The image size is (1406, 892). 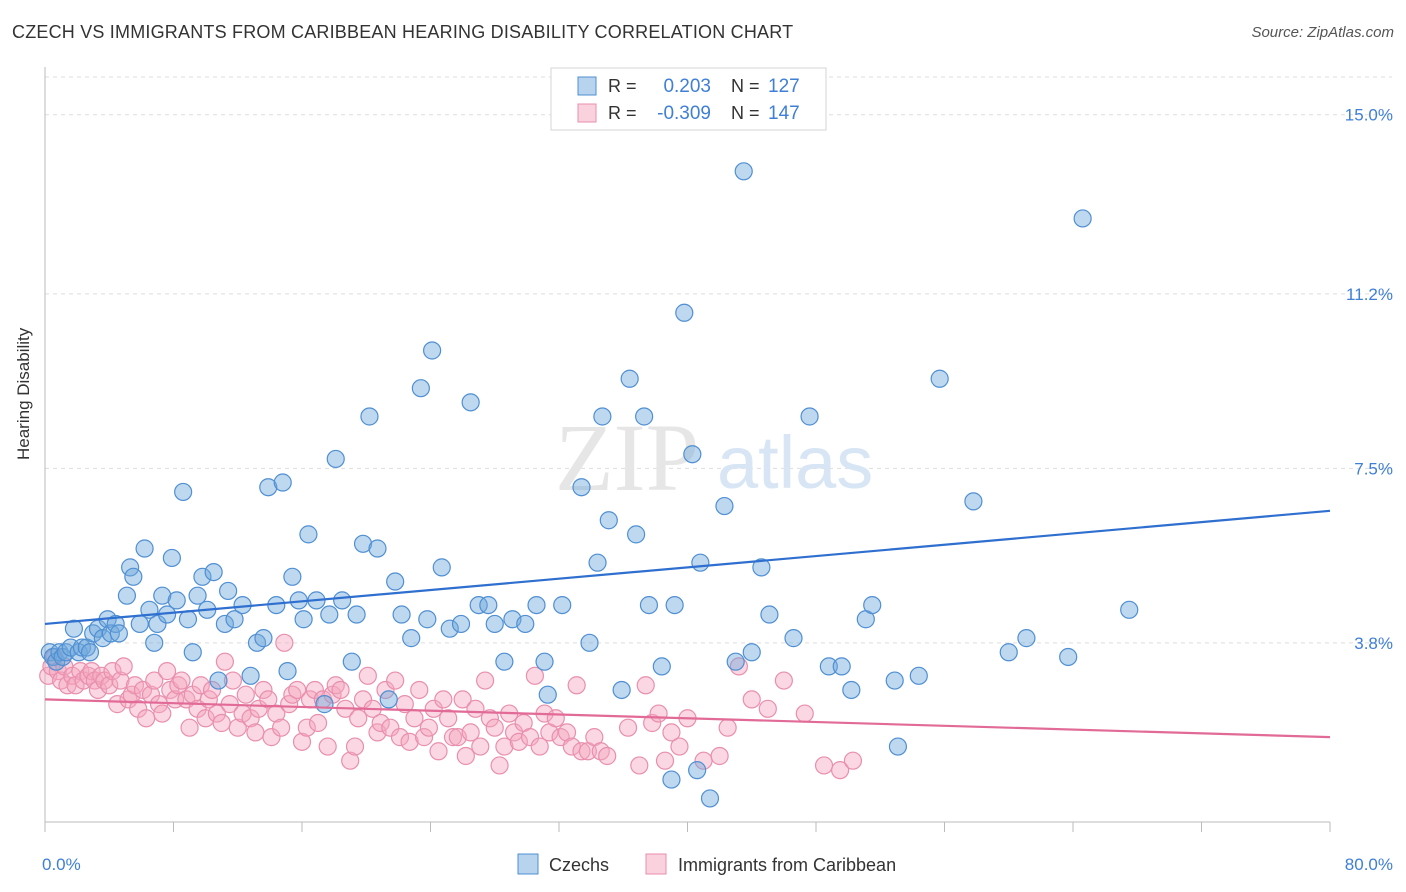 I want to click on legend-label-caribbean: Immigrants from Caribbean, so click(x=787, y=865).